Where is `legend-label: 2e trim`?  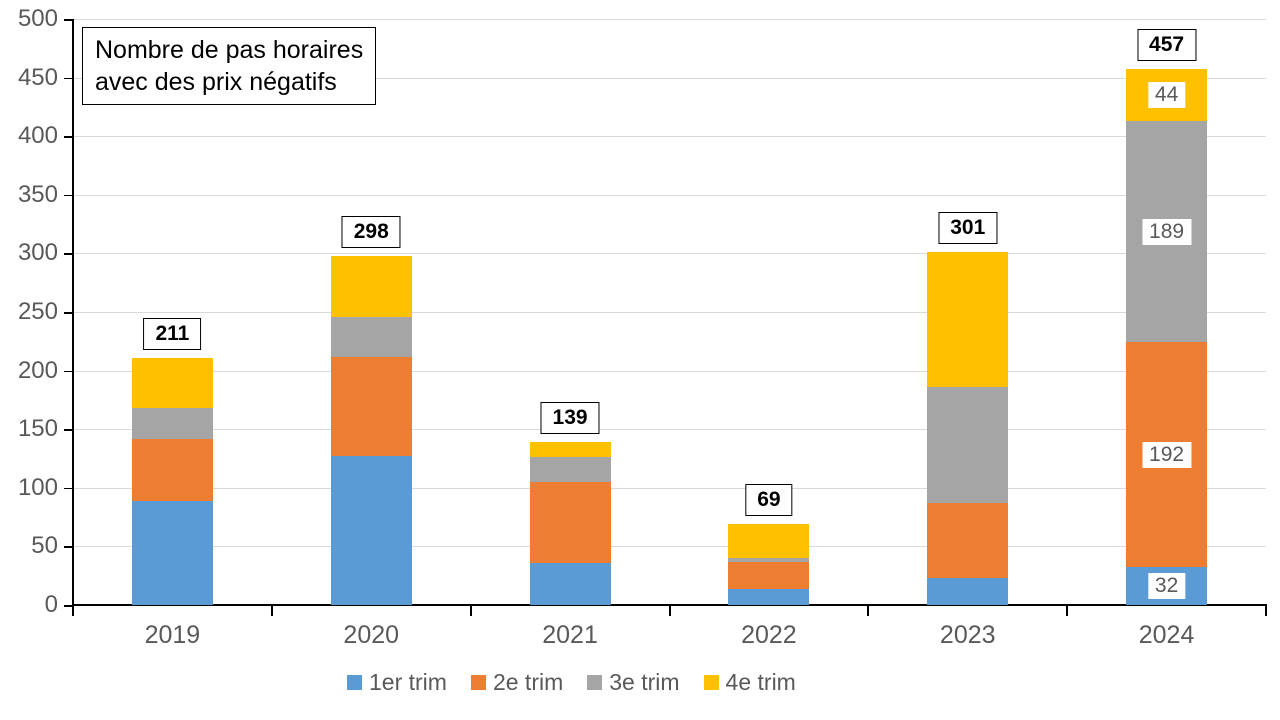 legend-label: 2e trim is located at coordinates (528, 682).